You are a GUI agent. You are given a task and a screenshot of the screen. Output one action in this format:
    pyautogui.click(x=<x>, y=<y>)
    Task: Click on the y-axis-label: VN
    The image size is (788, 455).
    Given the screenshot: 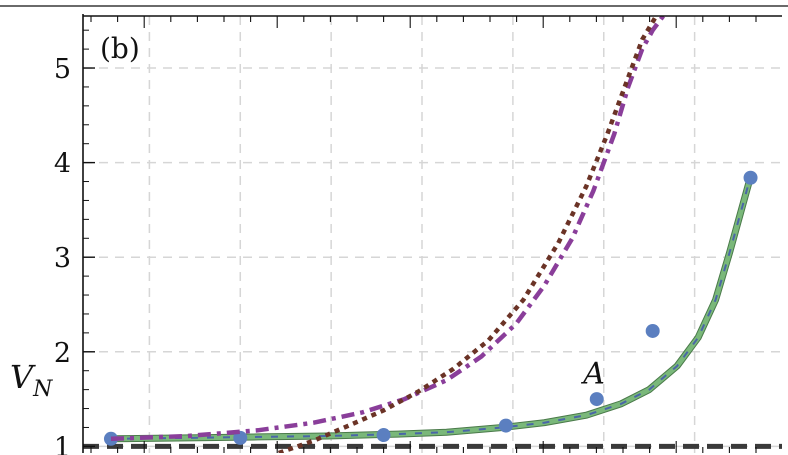 What is the action you would take?
    pyautogui.click(x=31, y=380)
    